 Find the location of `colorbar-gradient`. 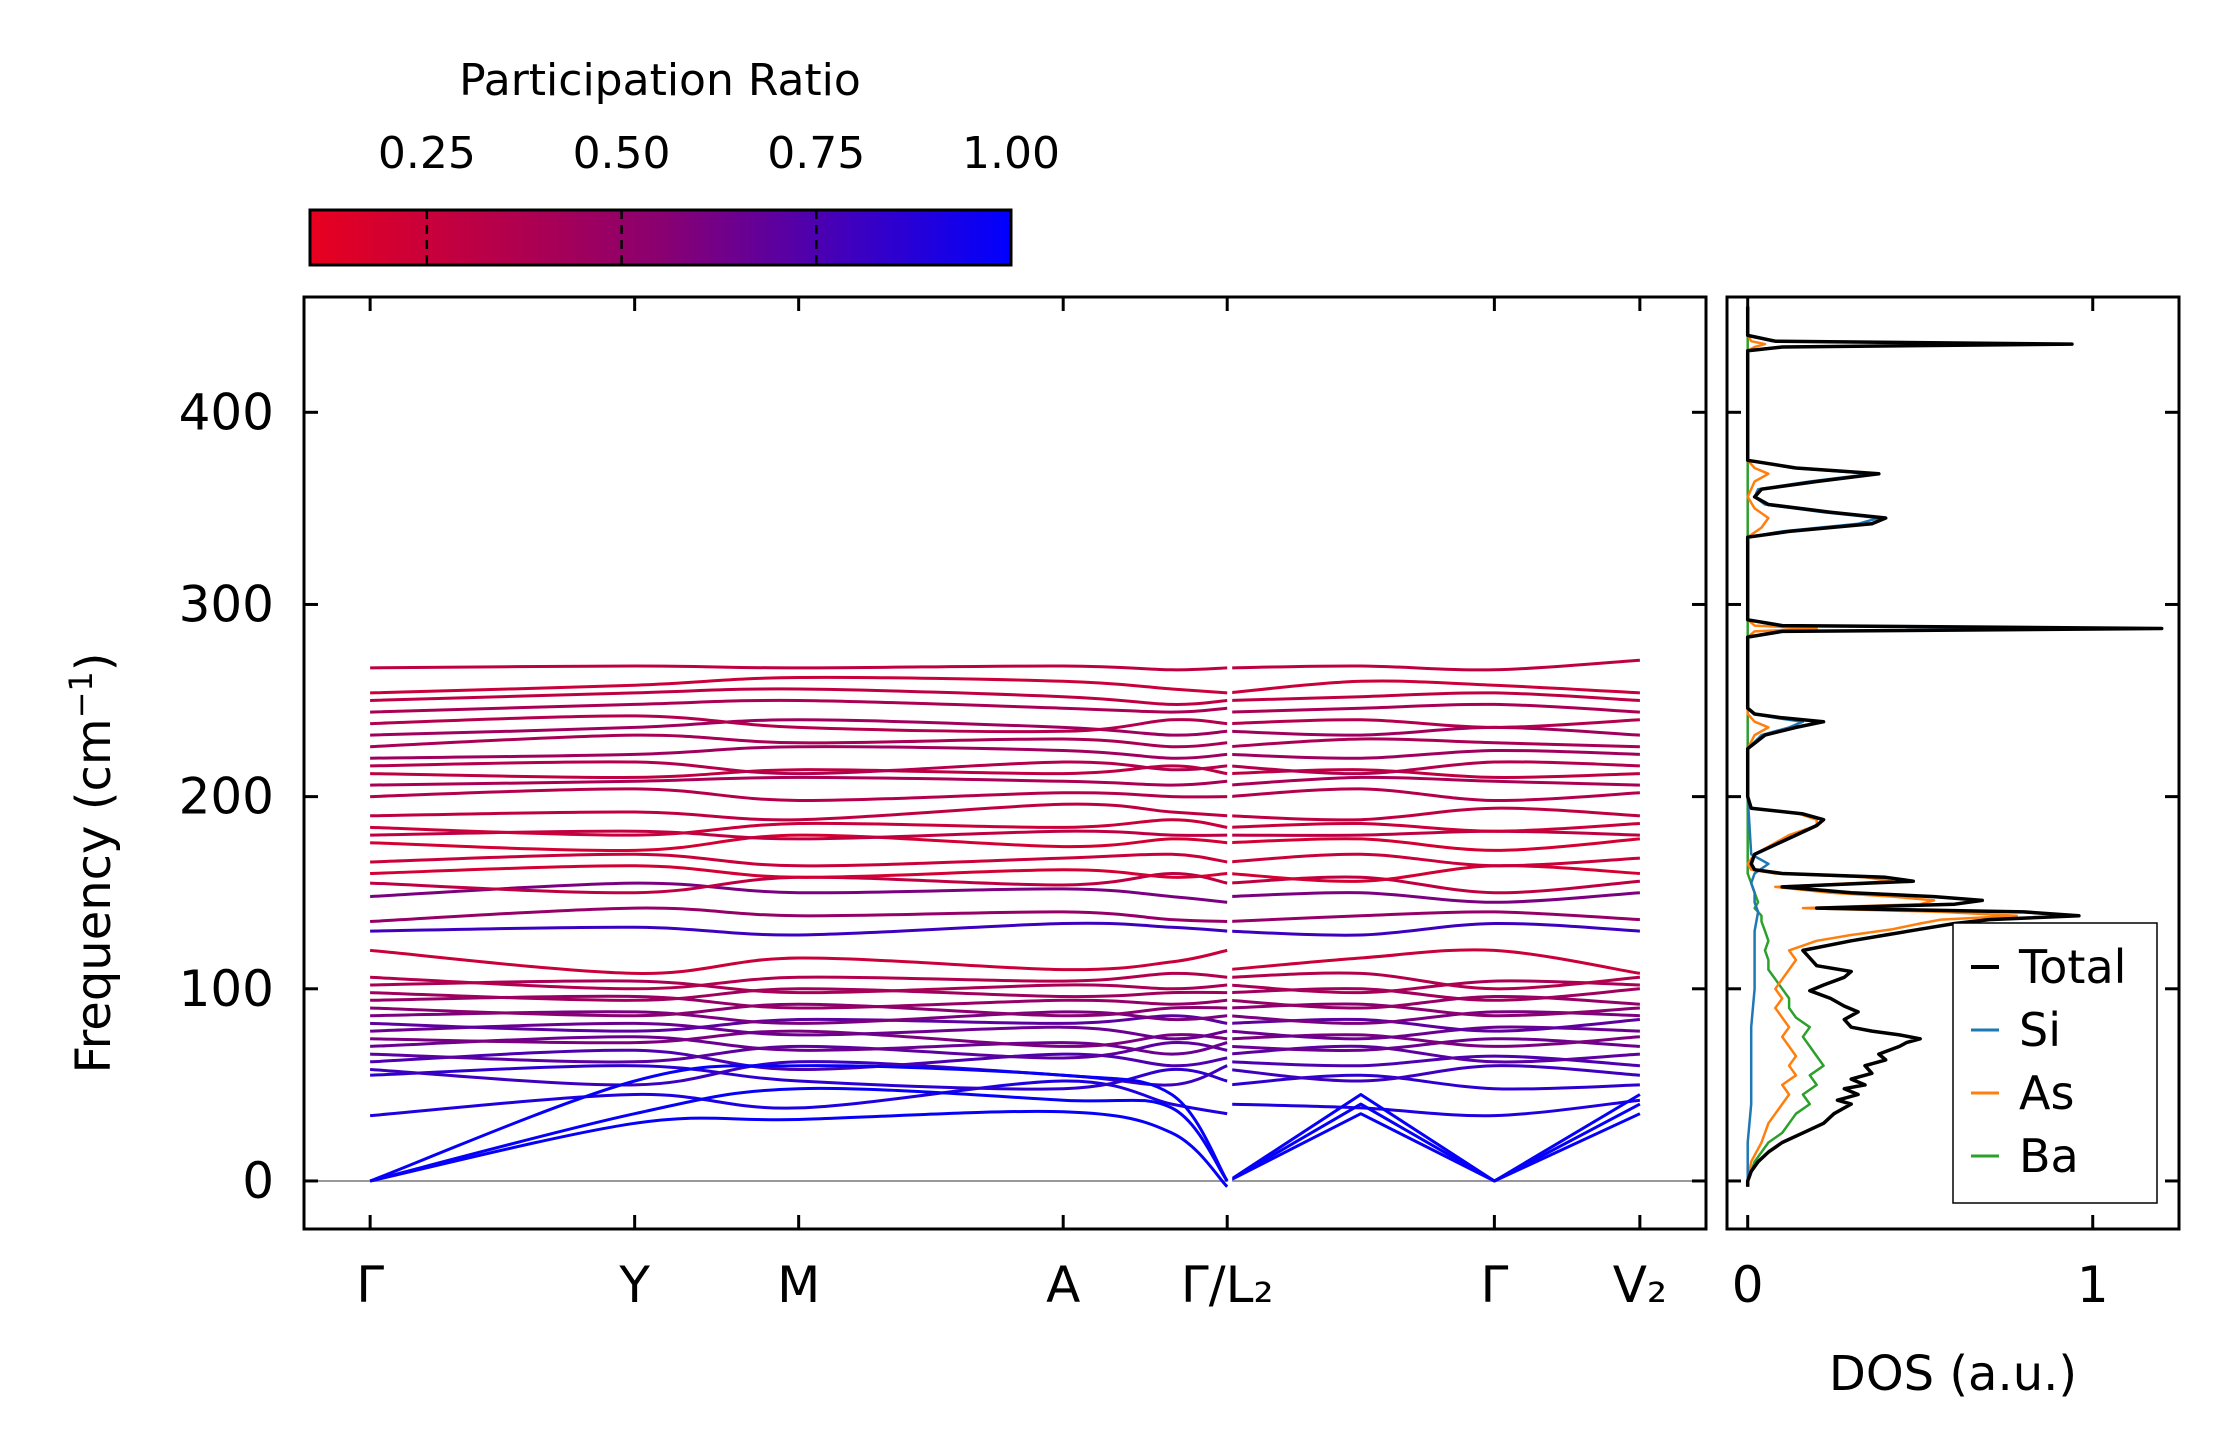

colorbar-gradient is located at coordinates (660, 237).